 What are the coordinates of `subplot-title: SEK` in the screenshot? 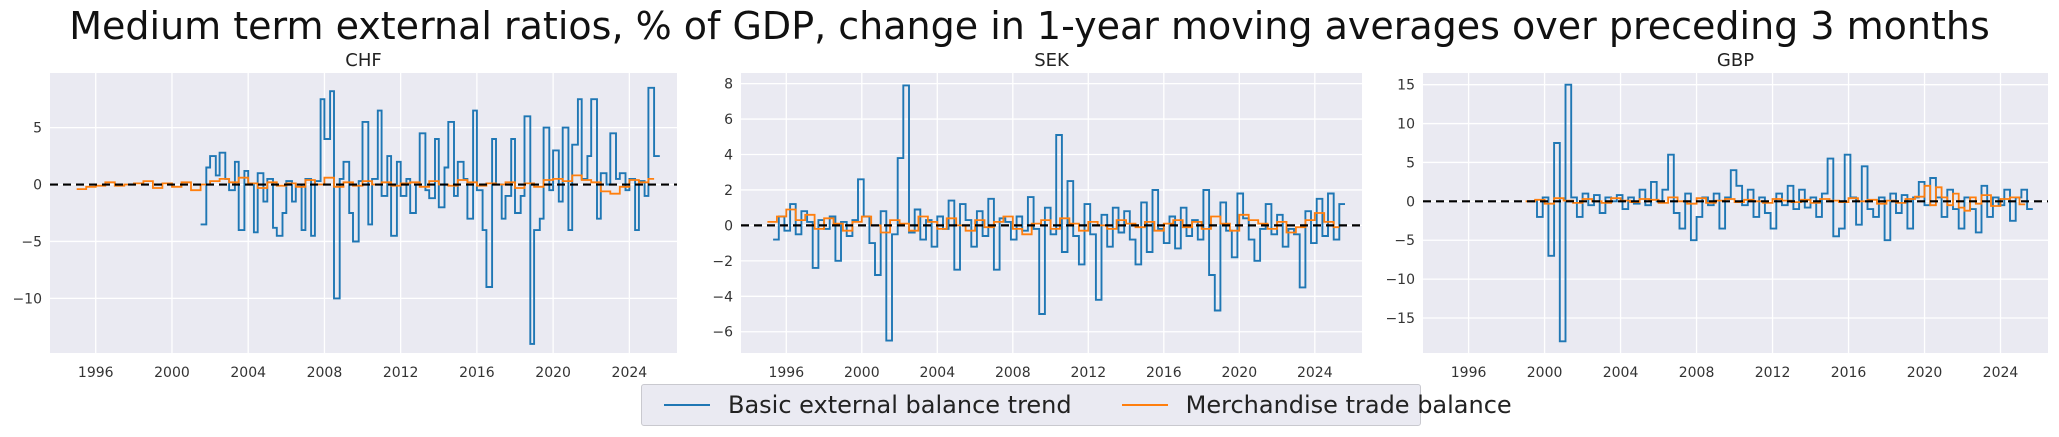 It's located at (1052, 60).